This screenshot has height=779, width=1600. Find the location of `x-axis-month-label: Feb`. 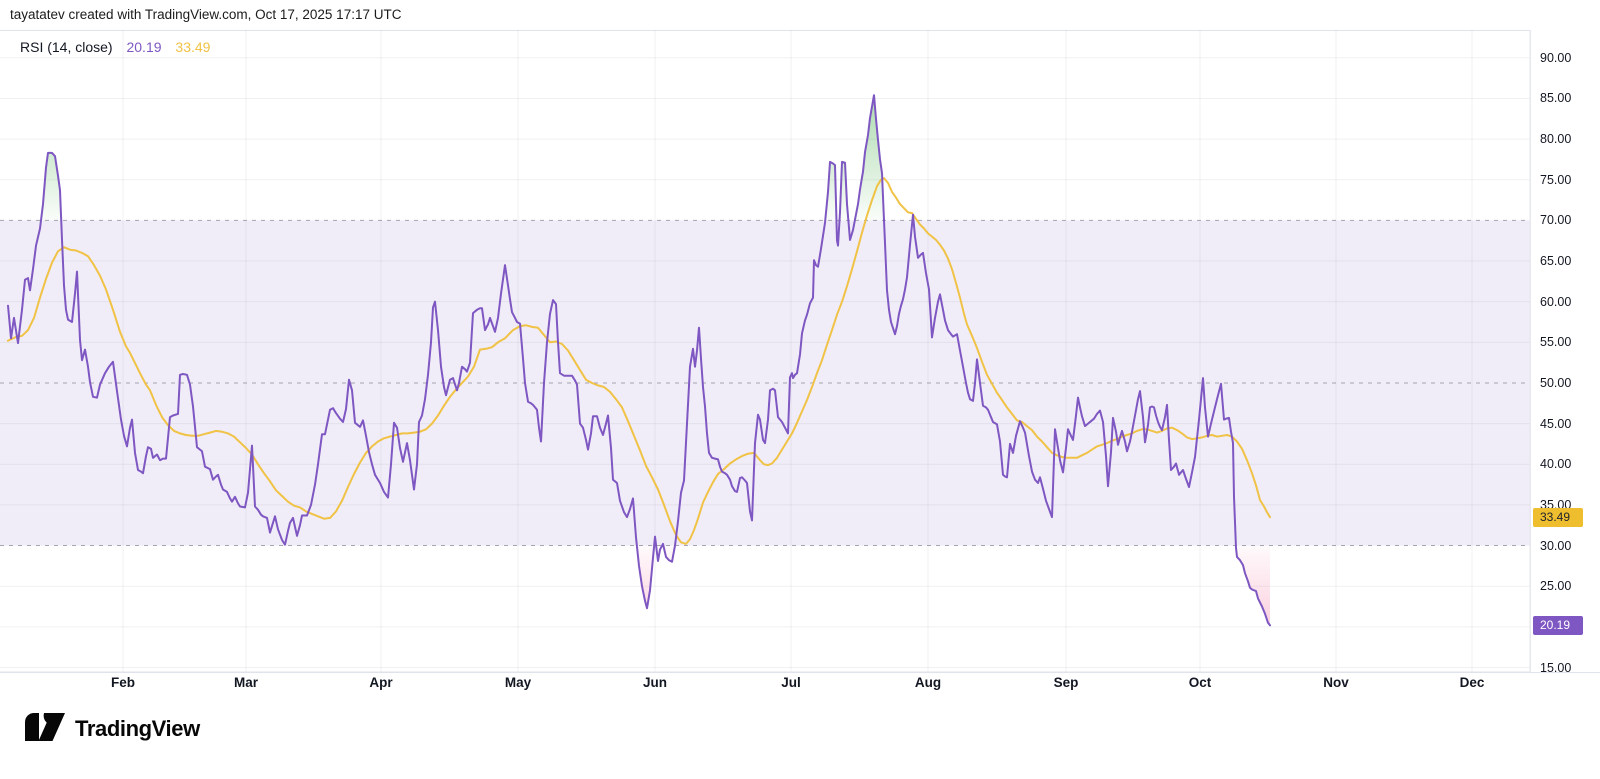

x-axis-month-label: Feb is located at coordinates (122, 682).